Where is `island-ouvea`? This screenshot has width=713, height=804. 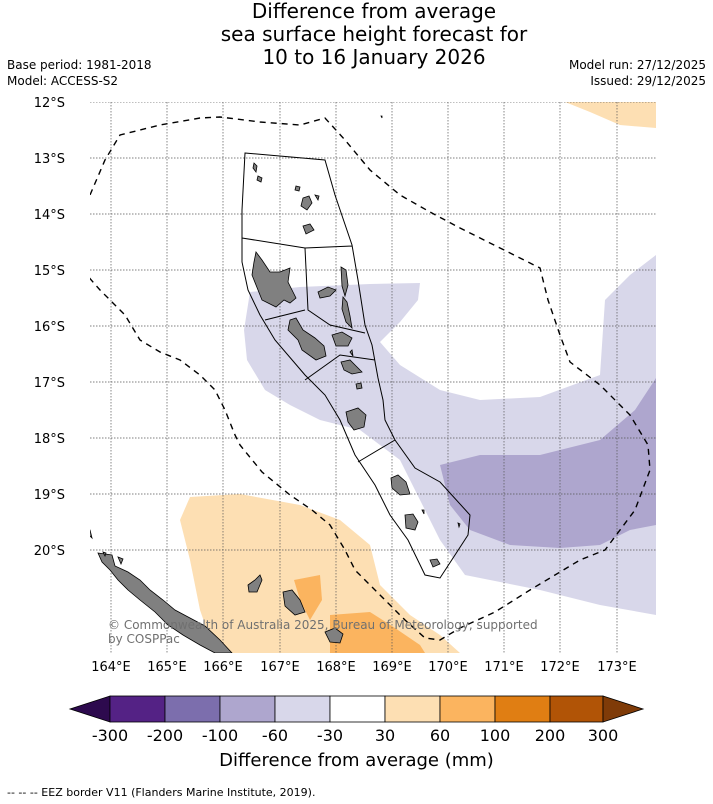
island-ouvea is located at coordinates (255, 583).